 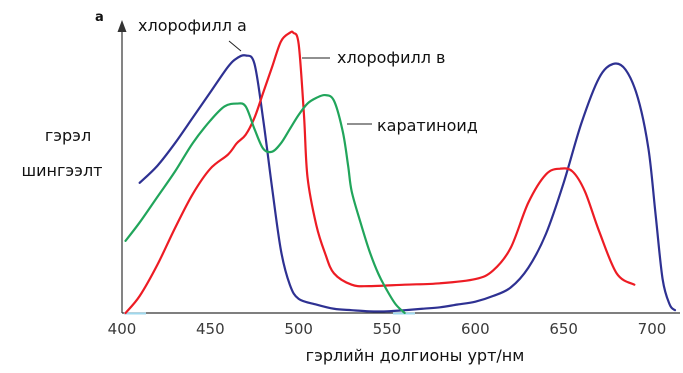 I want to click on panel-letter: a, so click(x=99, y=17).